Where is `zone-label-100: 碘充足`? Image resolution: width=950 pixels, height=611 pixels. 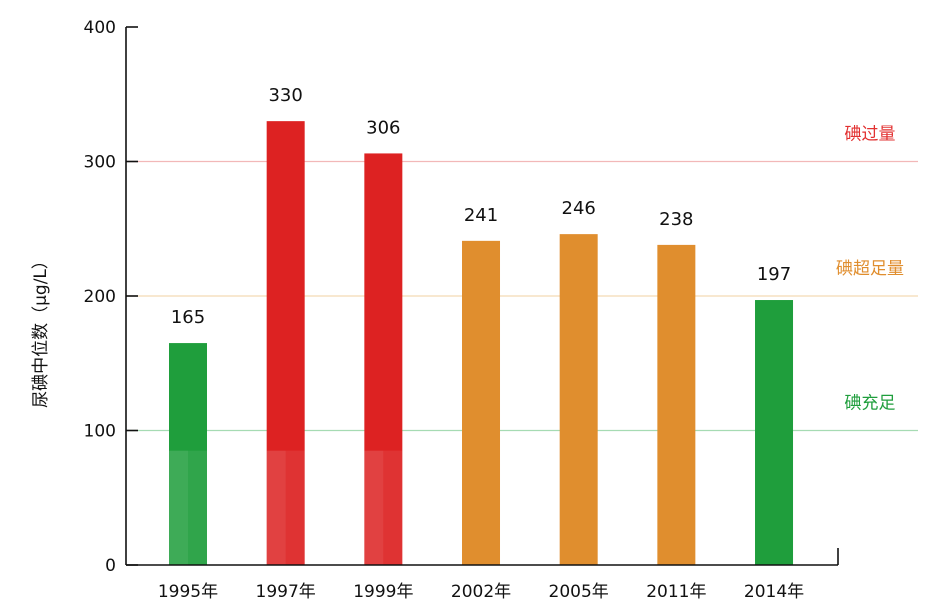 zone-label-100: 碘充足 is located at coordinates (870, 404).